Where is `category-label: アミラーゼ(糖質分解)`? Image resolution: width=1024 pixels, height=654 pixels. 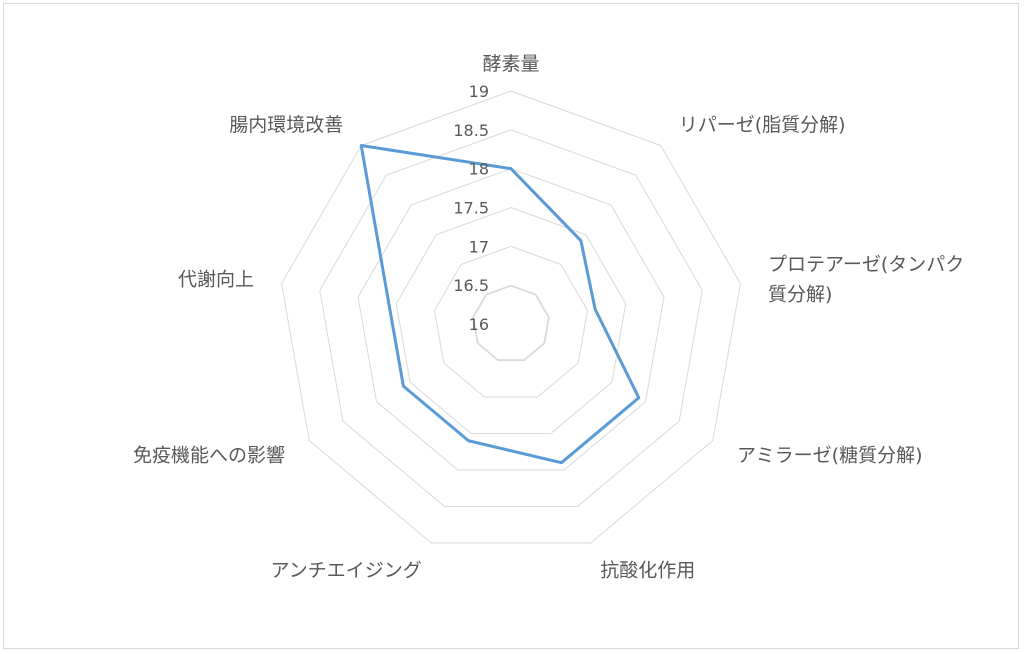
category-label: アミラーゼ(糖質分解) is located at coordinates (829, 456).